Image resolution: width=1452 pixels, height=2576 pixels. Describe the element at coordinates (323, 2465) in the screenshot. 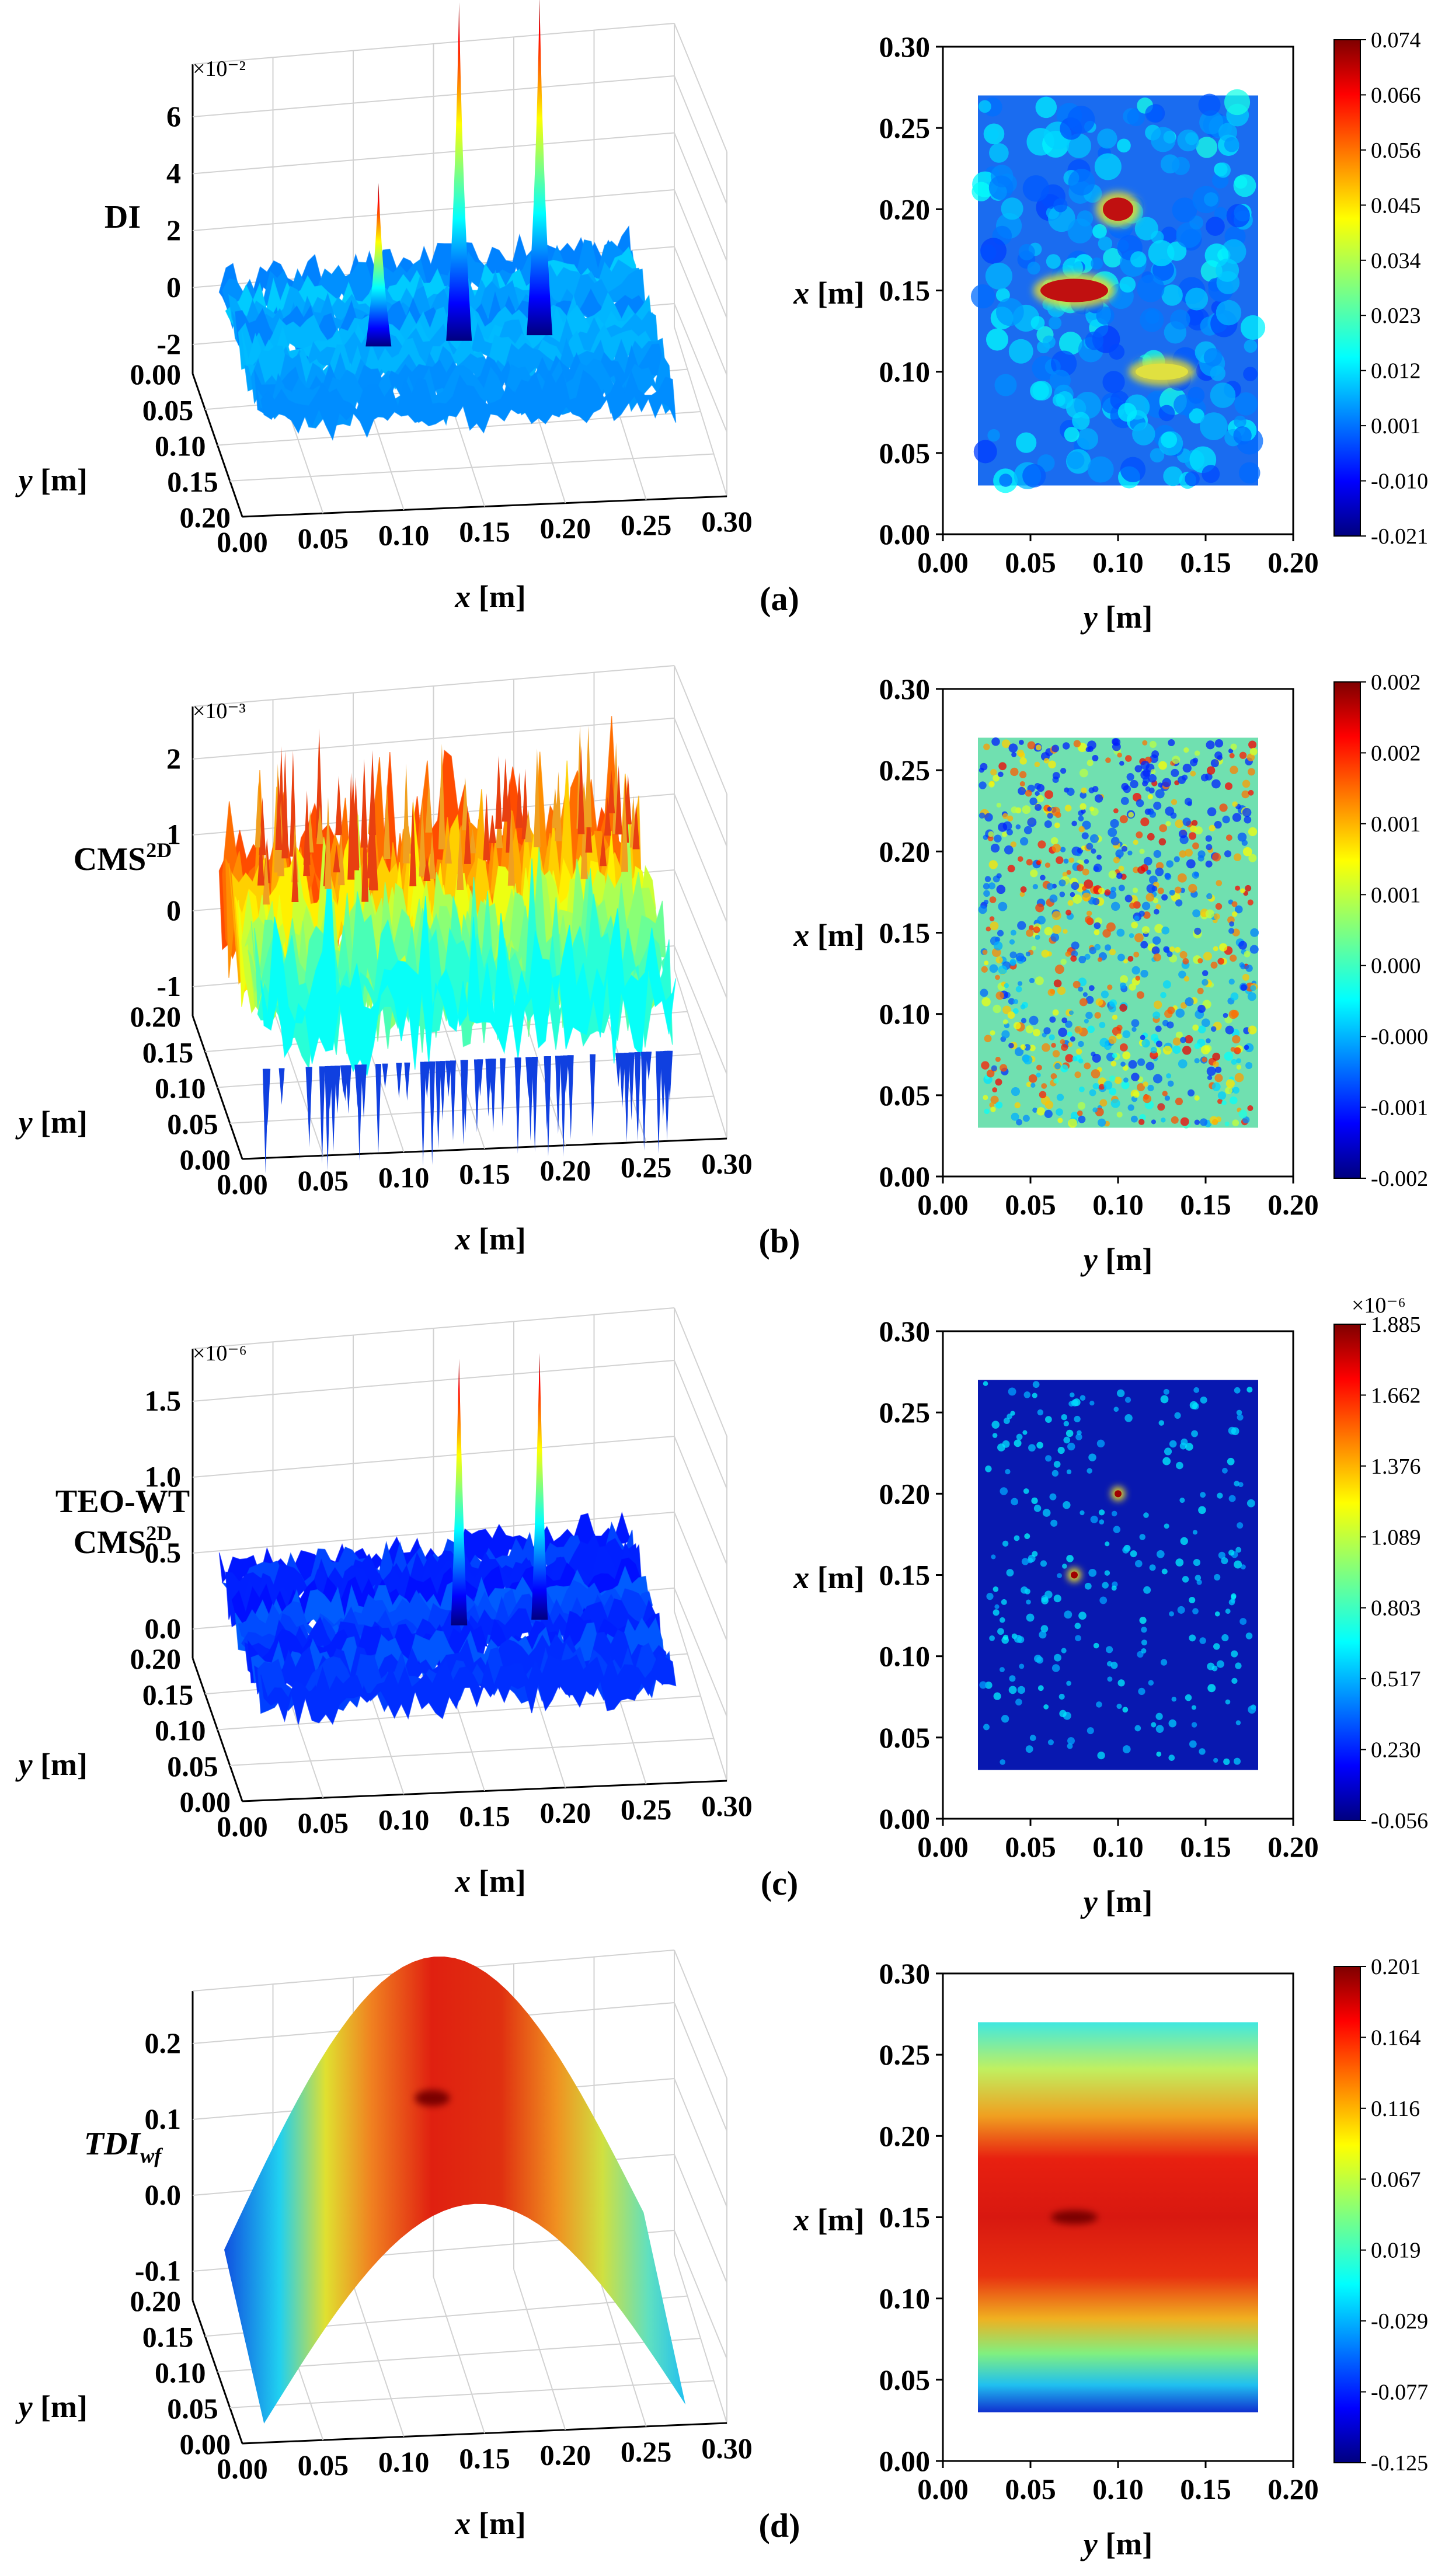

I see `x-tick-label: 0.05` at that location.